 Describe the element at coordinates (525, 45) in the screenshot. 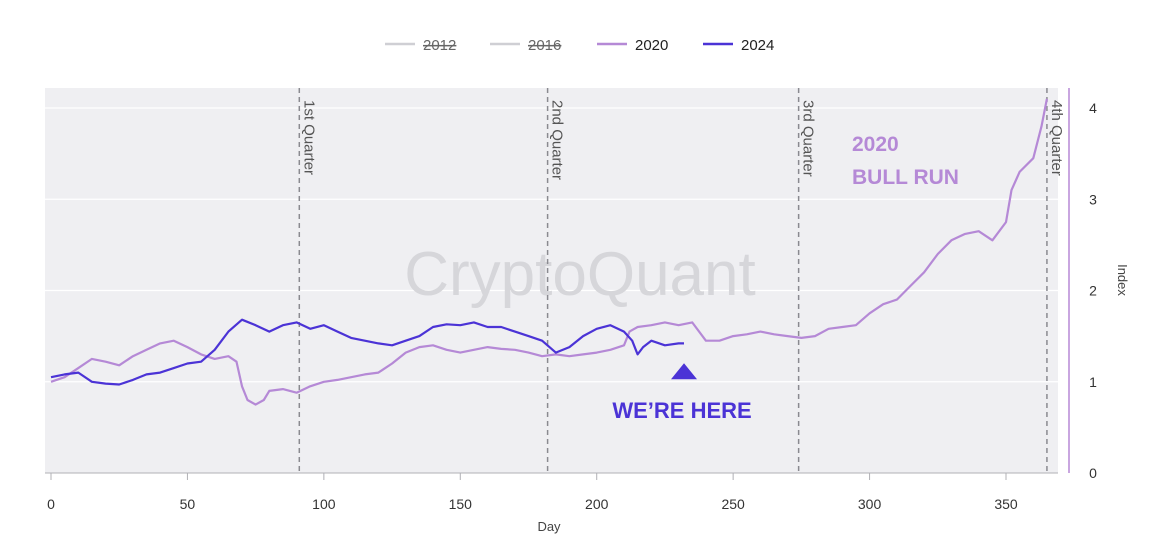

I see `legend-item-2016: 2016` at that location.